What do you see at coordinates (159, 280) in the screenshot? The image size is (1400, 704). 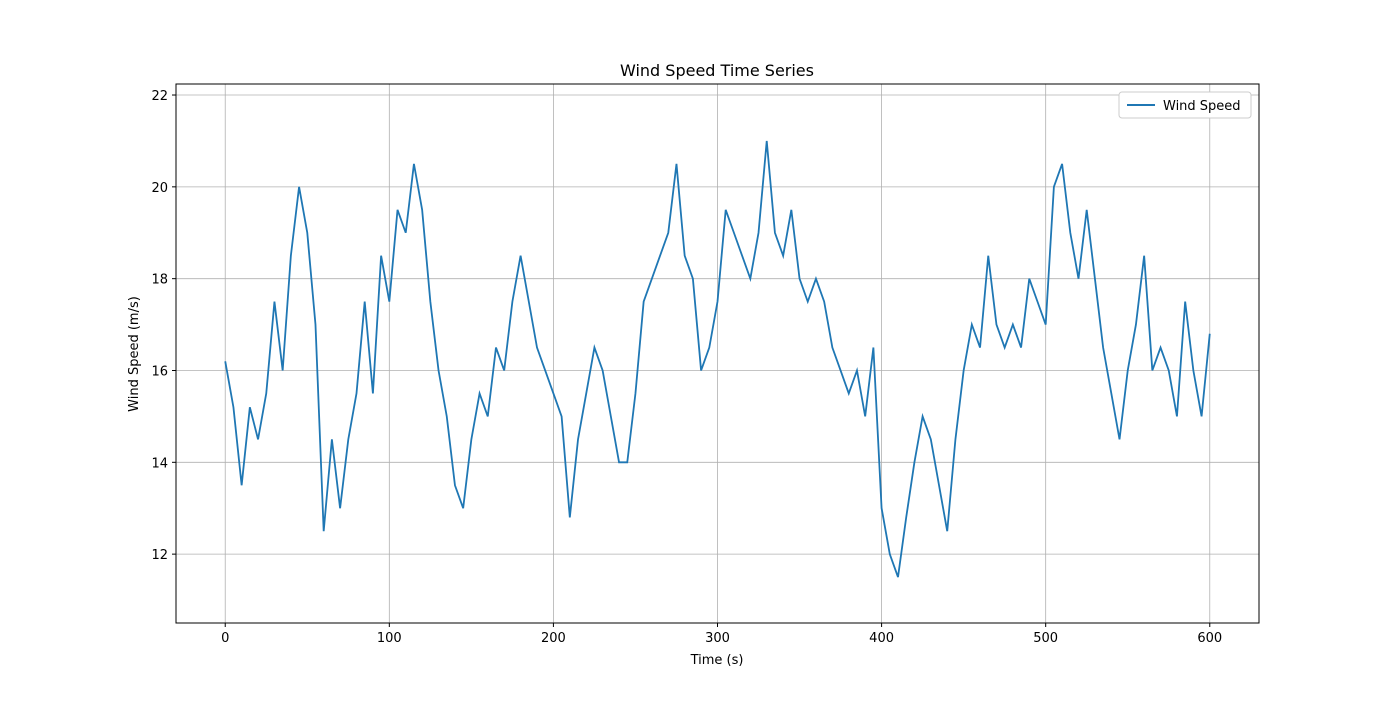 I see `y-tick-label: 18` at bounding box center [159, 280].